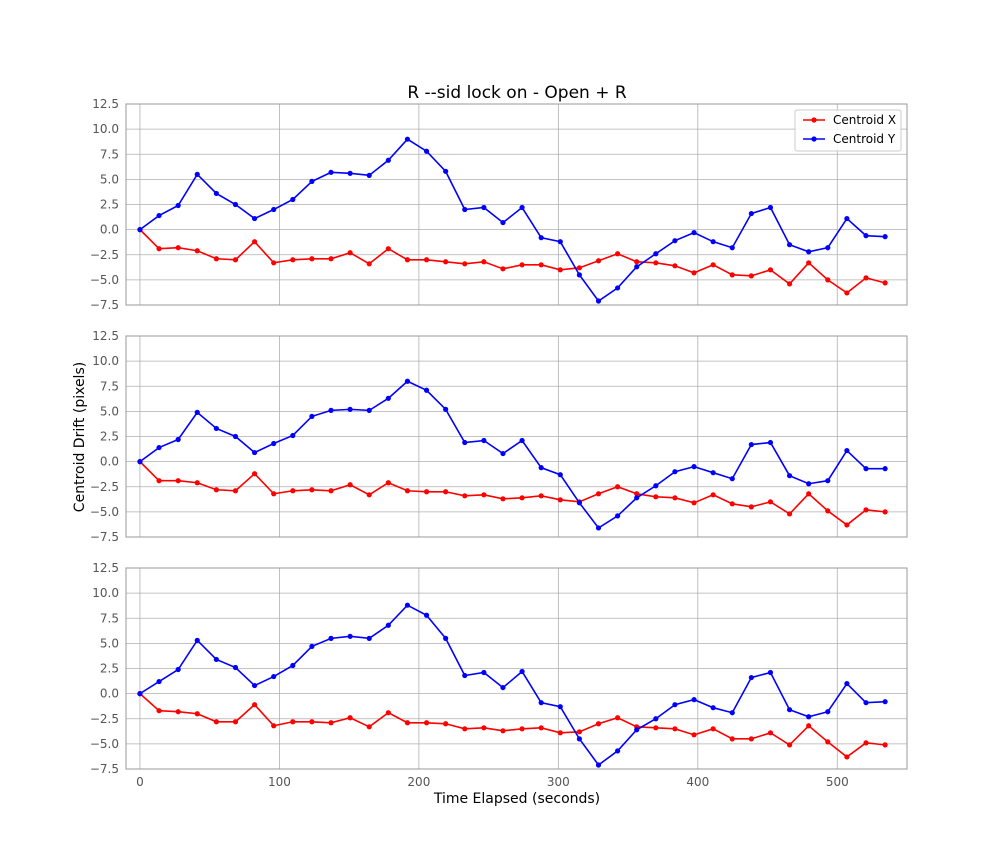  I want to click on legend-label: Centroid X, so click(864, 120).